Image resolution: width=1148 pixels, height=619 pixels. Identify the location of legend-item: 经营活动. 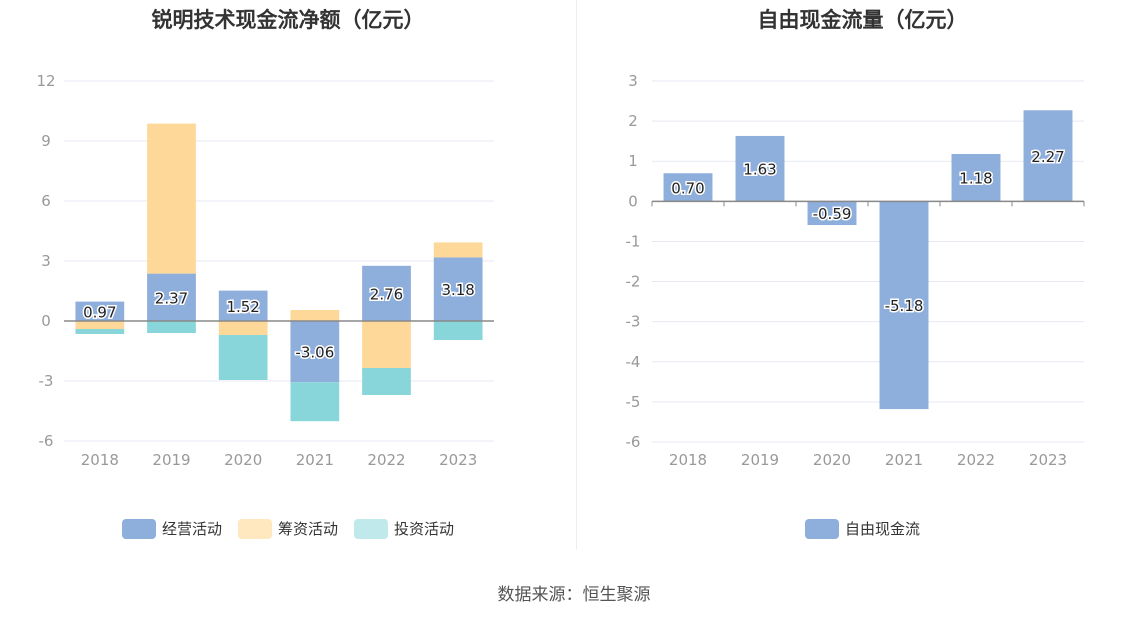
(171, 528).